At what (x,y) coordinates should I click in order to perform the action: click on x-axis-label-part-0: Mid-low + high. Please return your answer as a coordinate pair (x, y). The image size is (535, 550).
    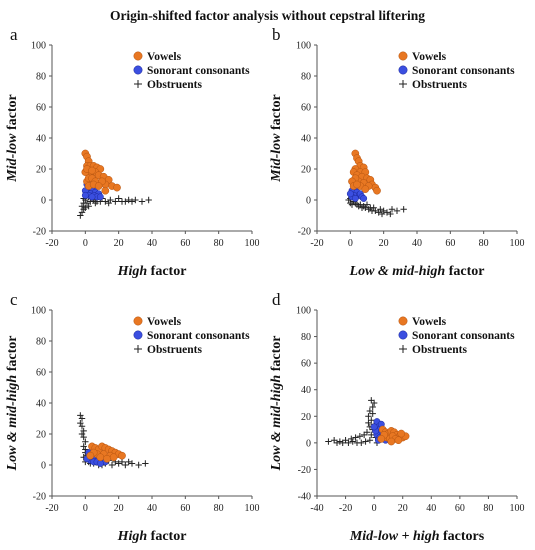
    Looking at the image, I should click on (394, 536).